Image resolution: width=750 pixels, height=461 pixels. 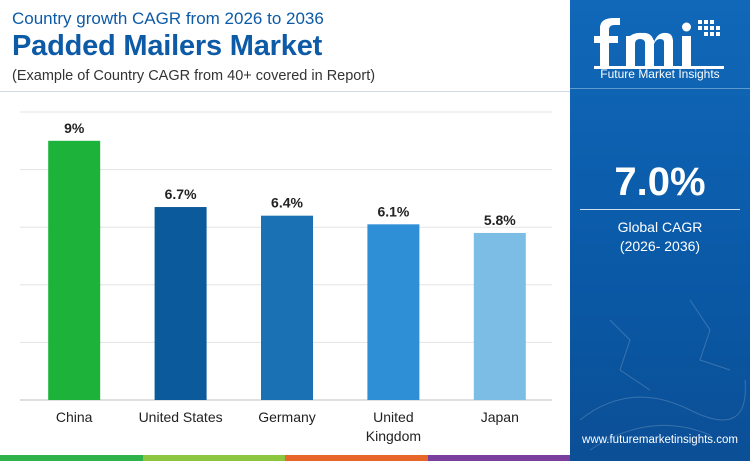 What do you see at coordinates (287, 417) in the screenshot?
I see `x-tick-label: Germany` at bounding box center [287, 417].